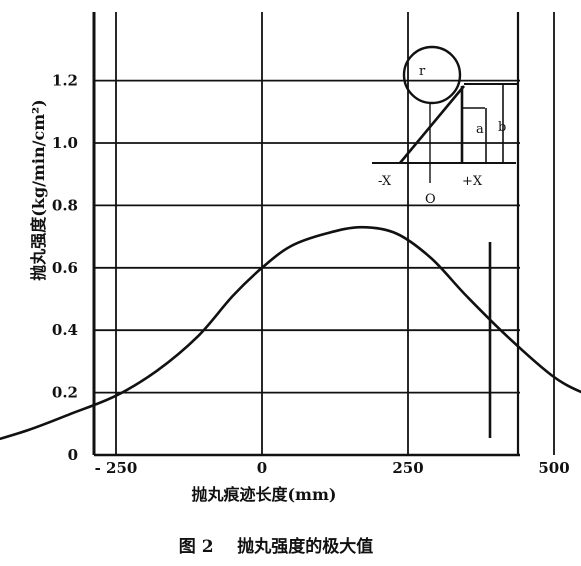  What do you see at coordinates (430, 199) in the screenshot?
I see `inset-label-origin: O` at bounding box center [430, 199].